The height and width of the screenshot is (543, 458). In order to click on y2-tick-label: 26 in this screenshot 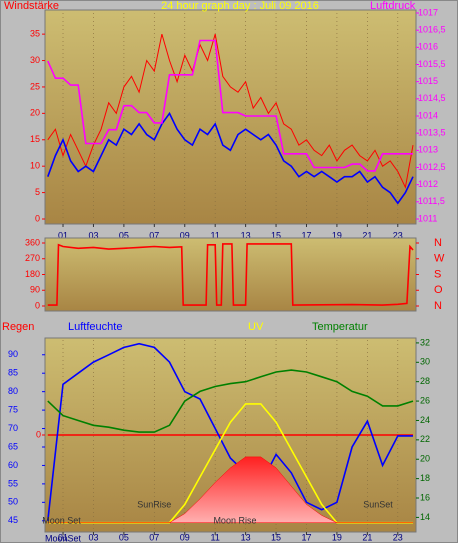, I will do `click(425, 400)`.